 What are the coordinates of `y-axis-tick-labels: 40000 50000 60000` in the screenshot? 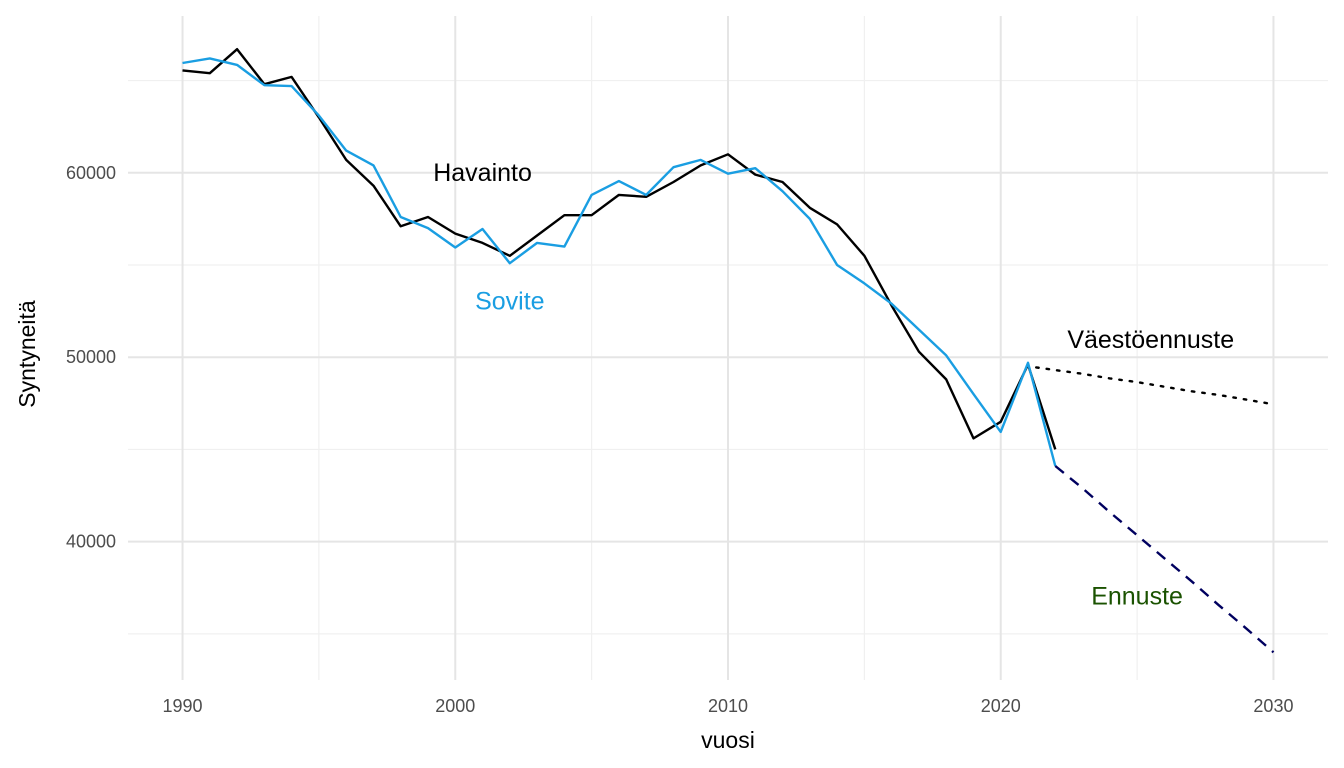 It's located at (91, 357).